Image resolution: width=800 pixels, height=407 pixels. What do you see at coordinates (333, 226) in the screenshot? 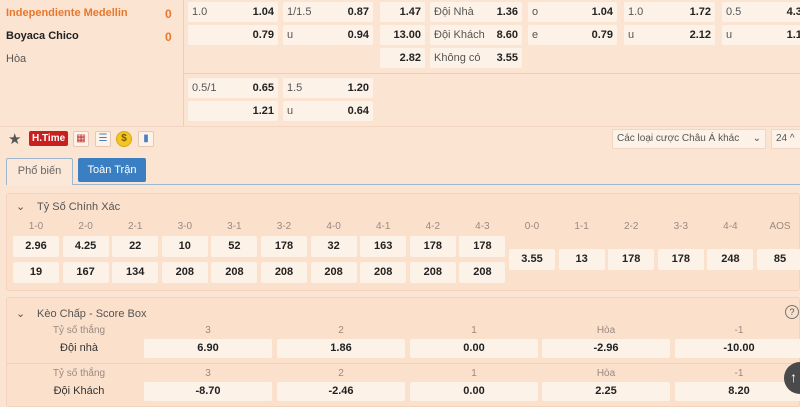
I see `score-column-header: 4-0` at bounding box center [333, 226].